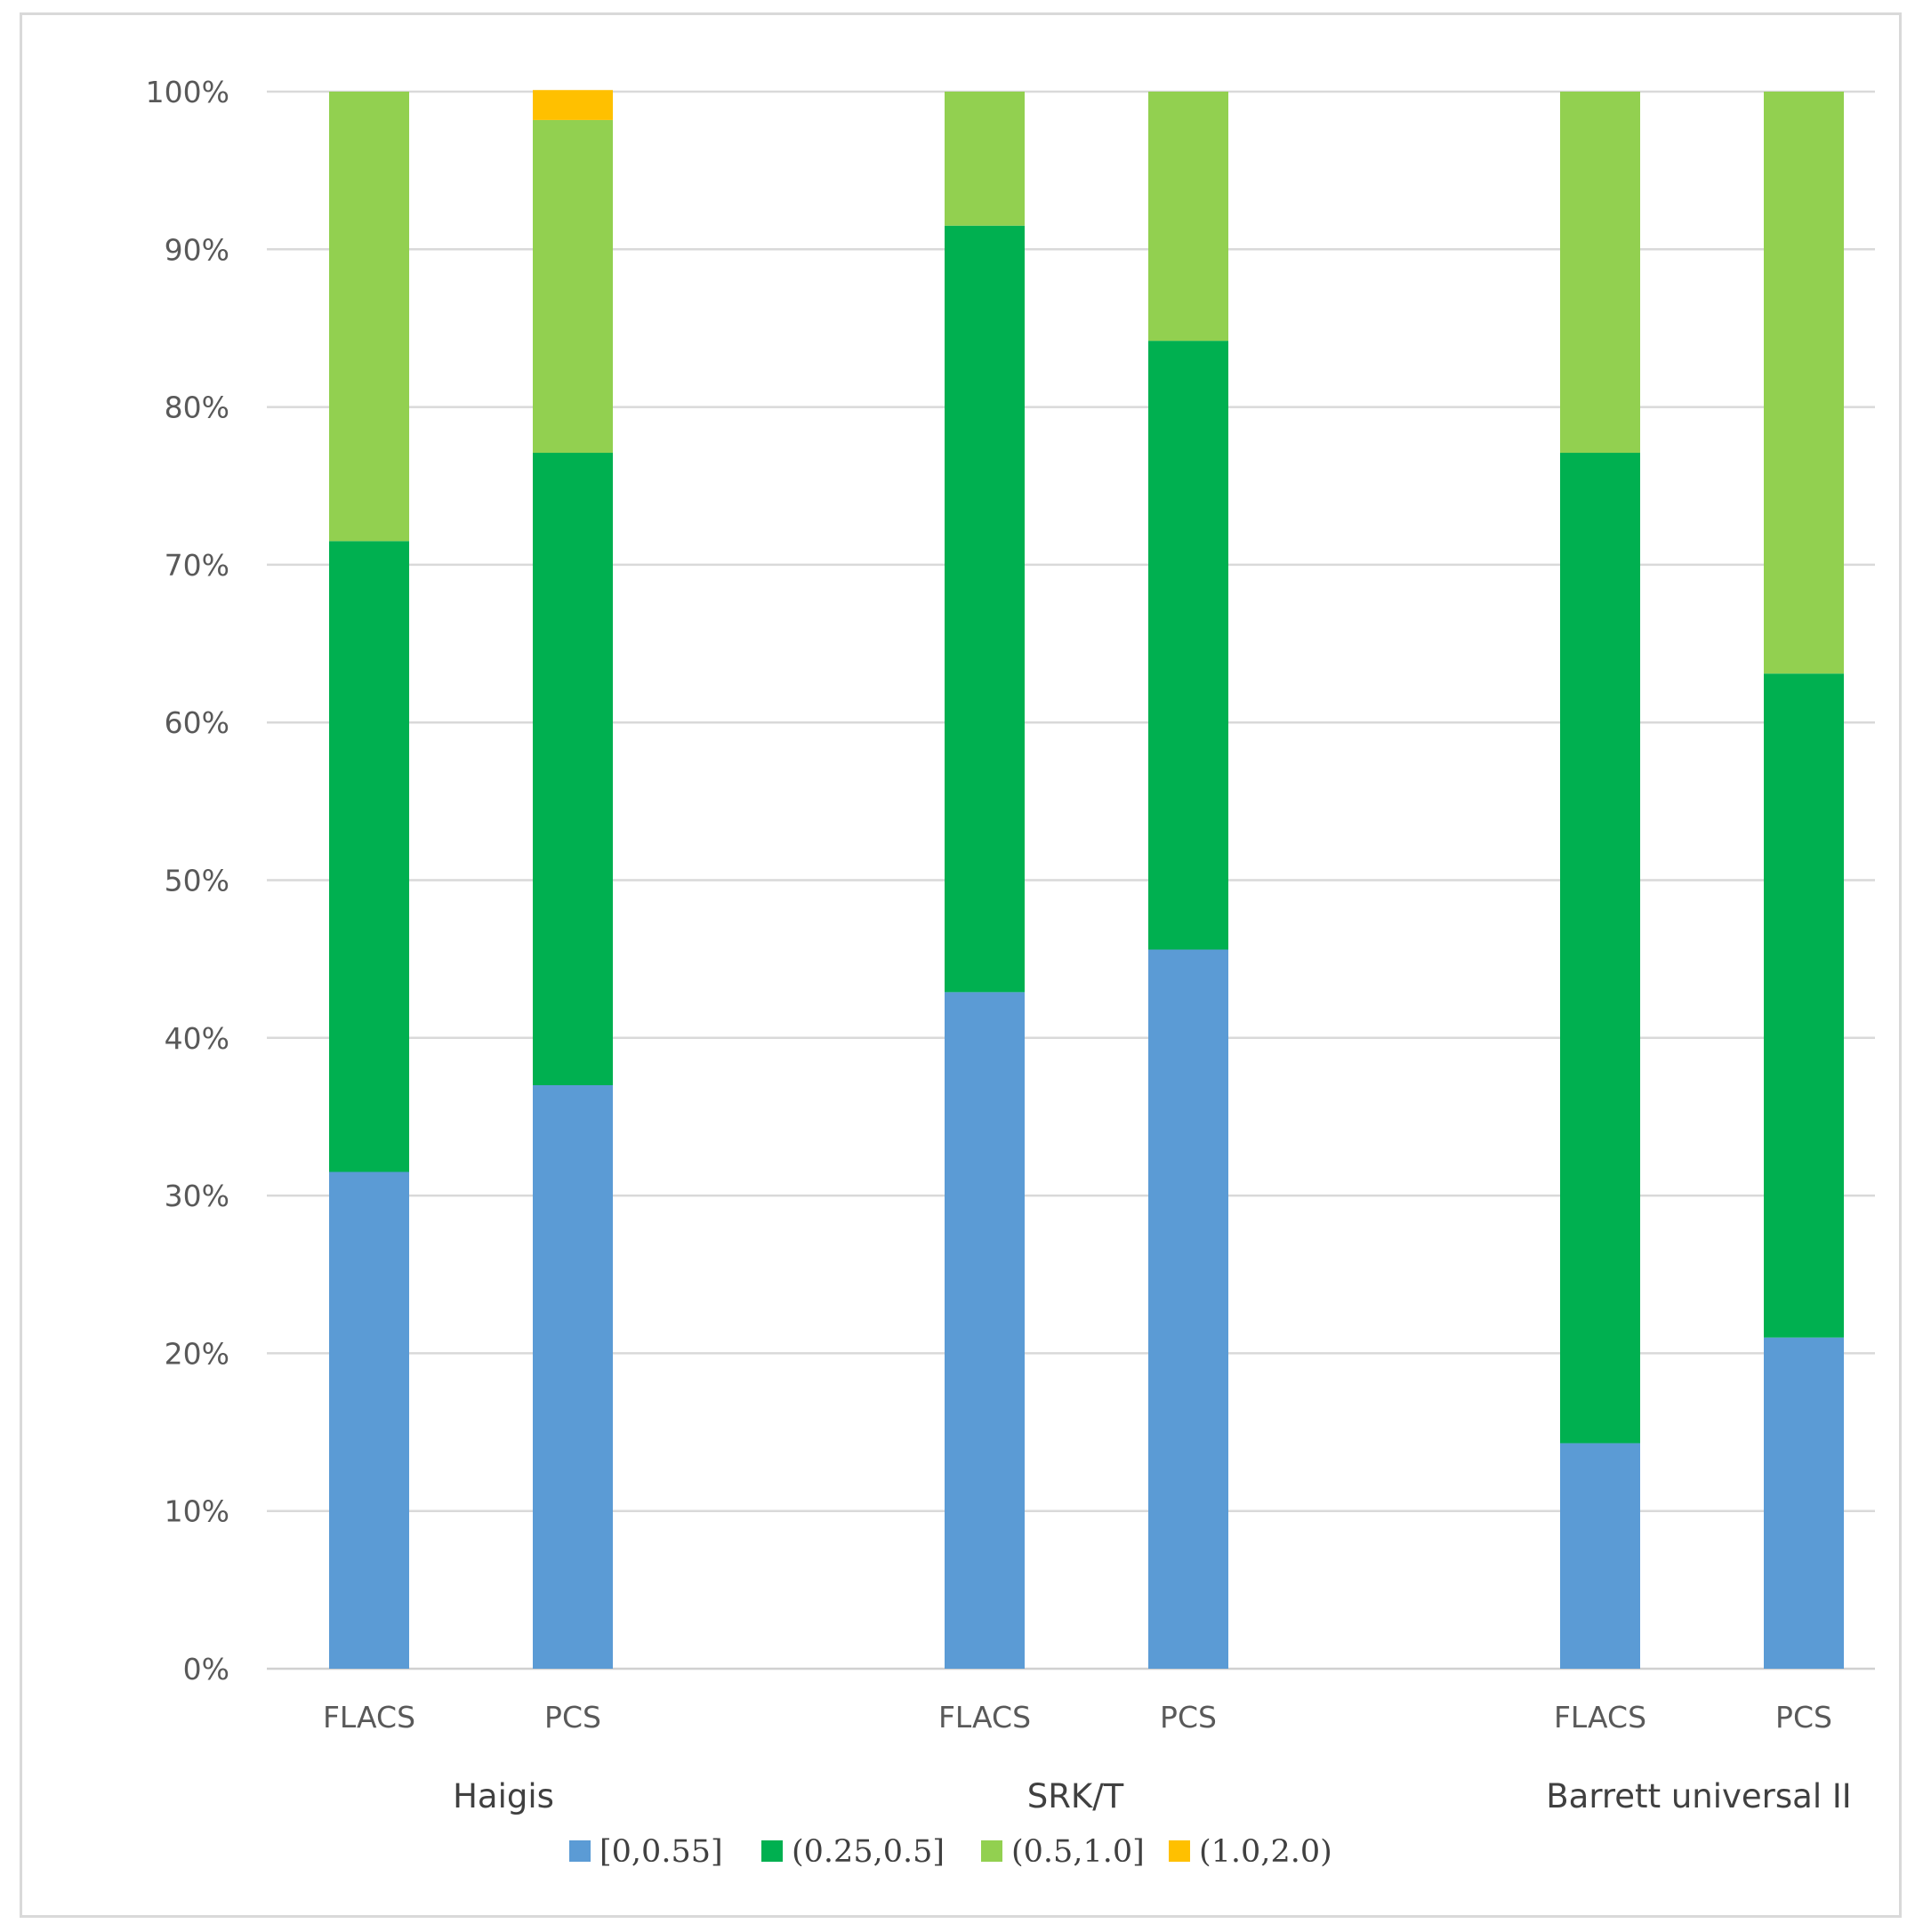 Image resolution: width=1923 pixels, height=1932 pixels. Describe the element at coordinates (868, 1852) in the screenshot. I see `legend-label: (0.25,0.5]` at that location.